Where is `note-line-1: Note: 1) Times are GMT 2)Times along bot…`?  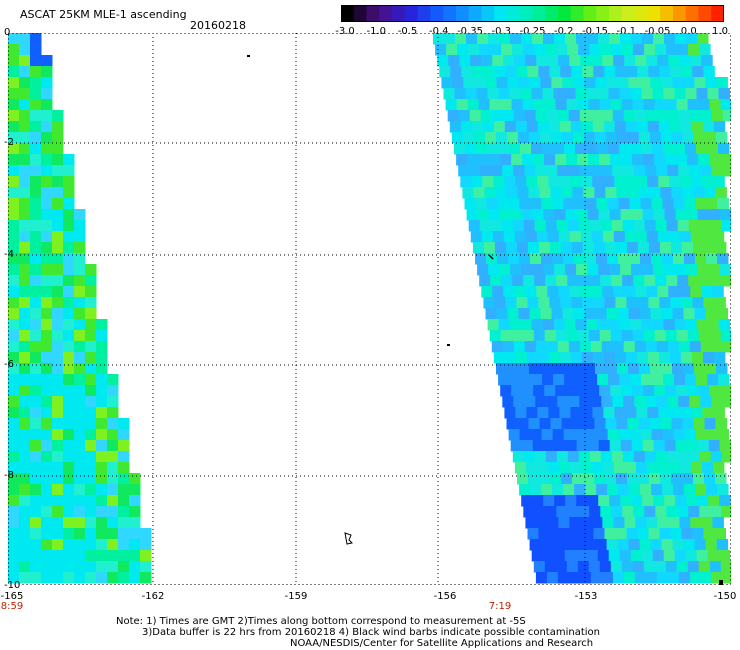
note-line-1: Note: 1) Times are GMT 2)Times along bot… is located at coordinates (321, 621).